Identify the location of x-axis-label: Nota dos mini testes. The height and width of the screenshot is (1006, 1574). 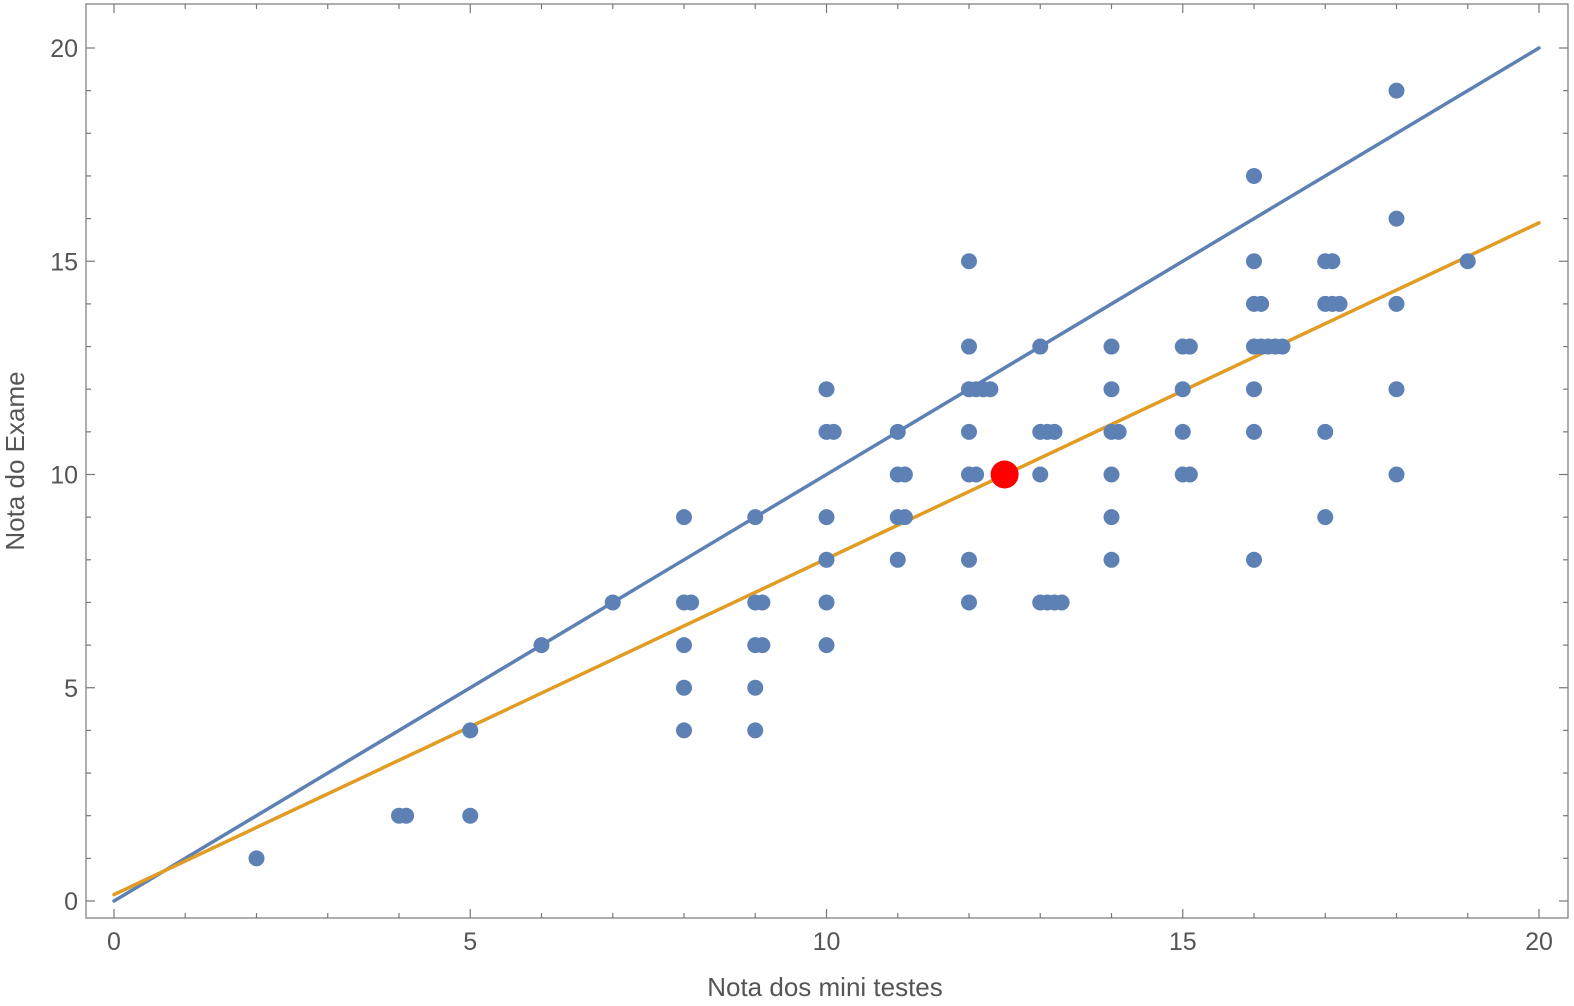
(825, 987).